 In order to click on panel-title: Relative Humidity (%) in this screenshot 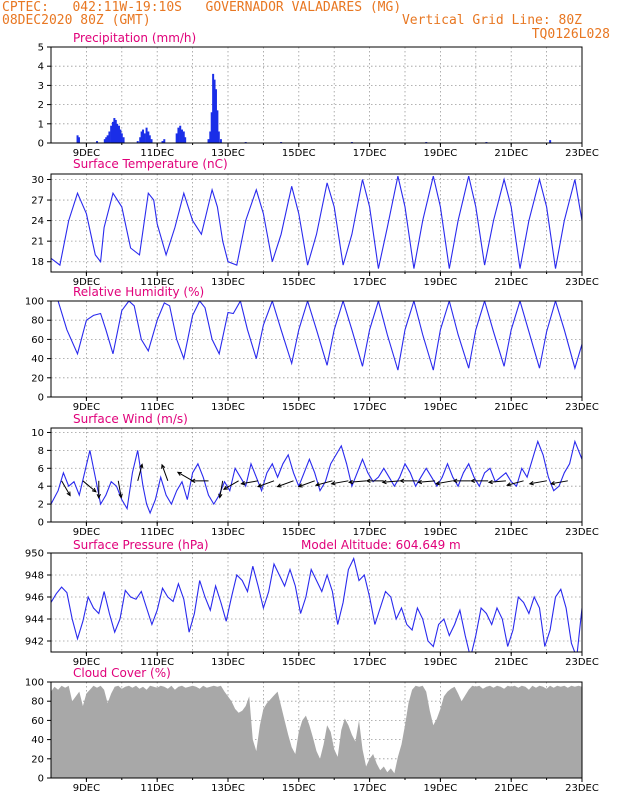, I will do `click(138, 292)`.